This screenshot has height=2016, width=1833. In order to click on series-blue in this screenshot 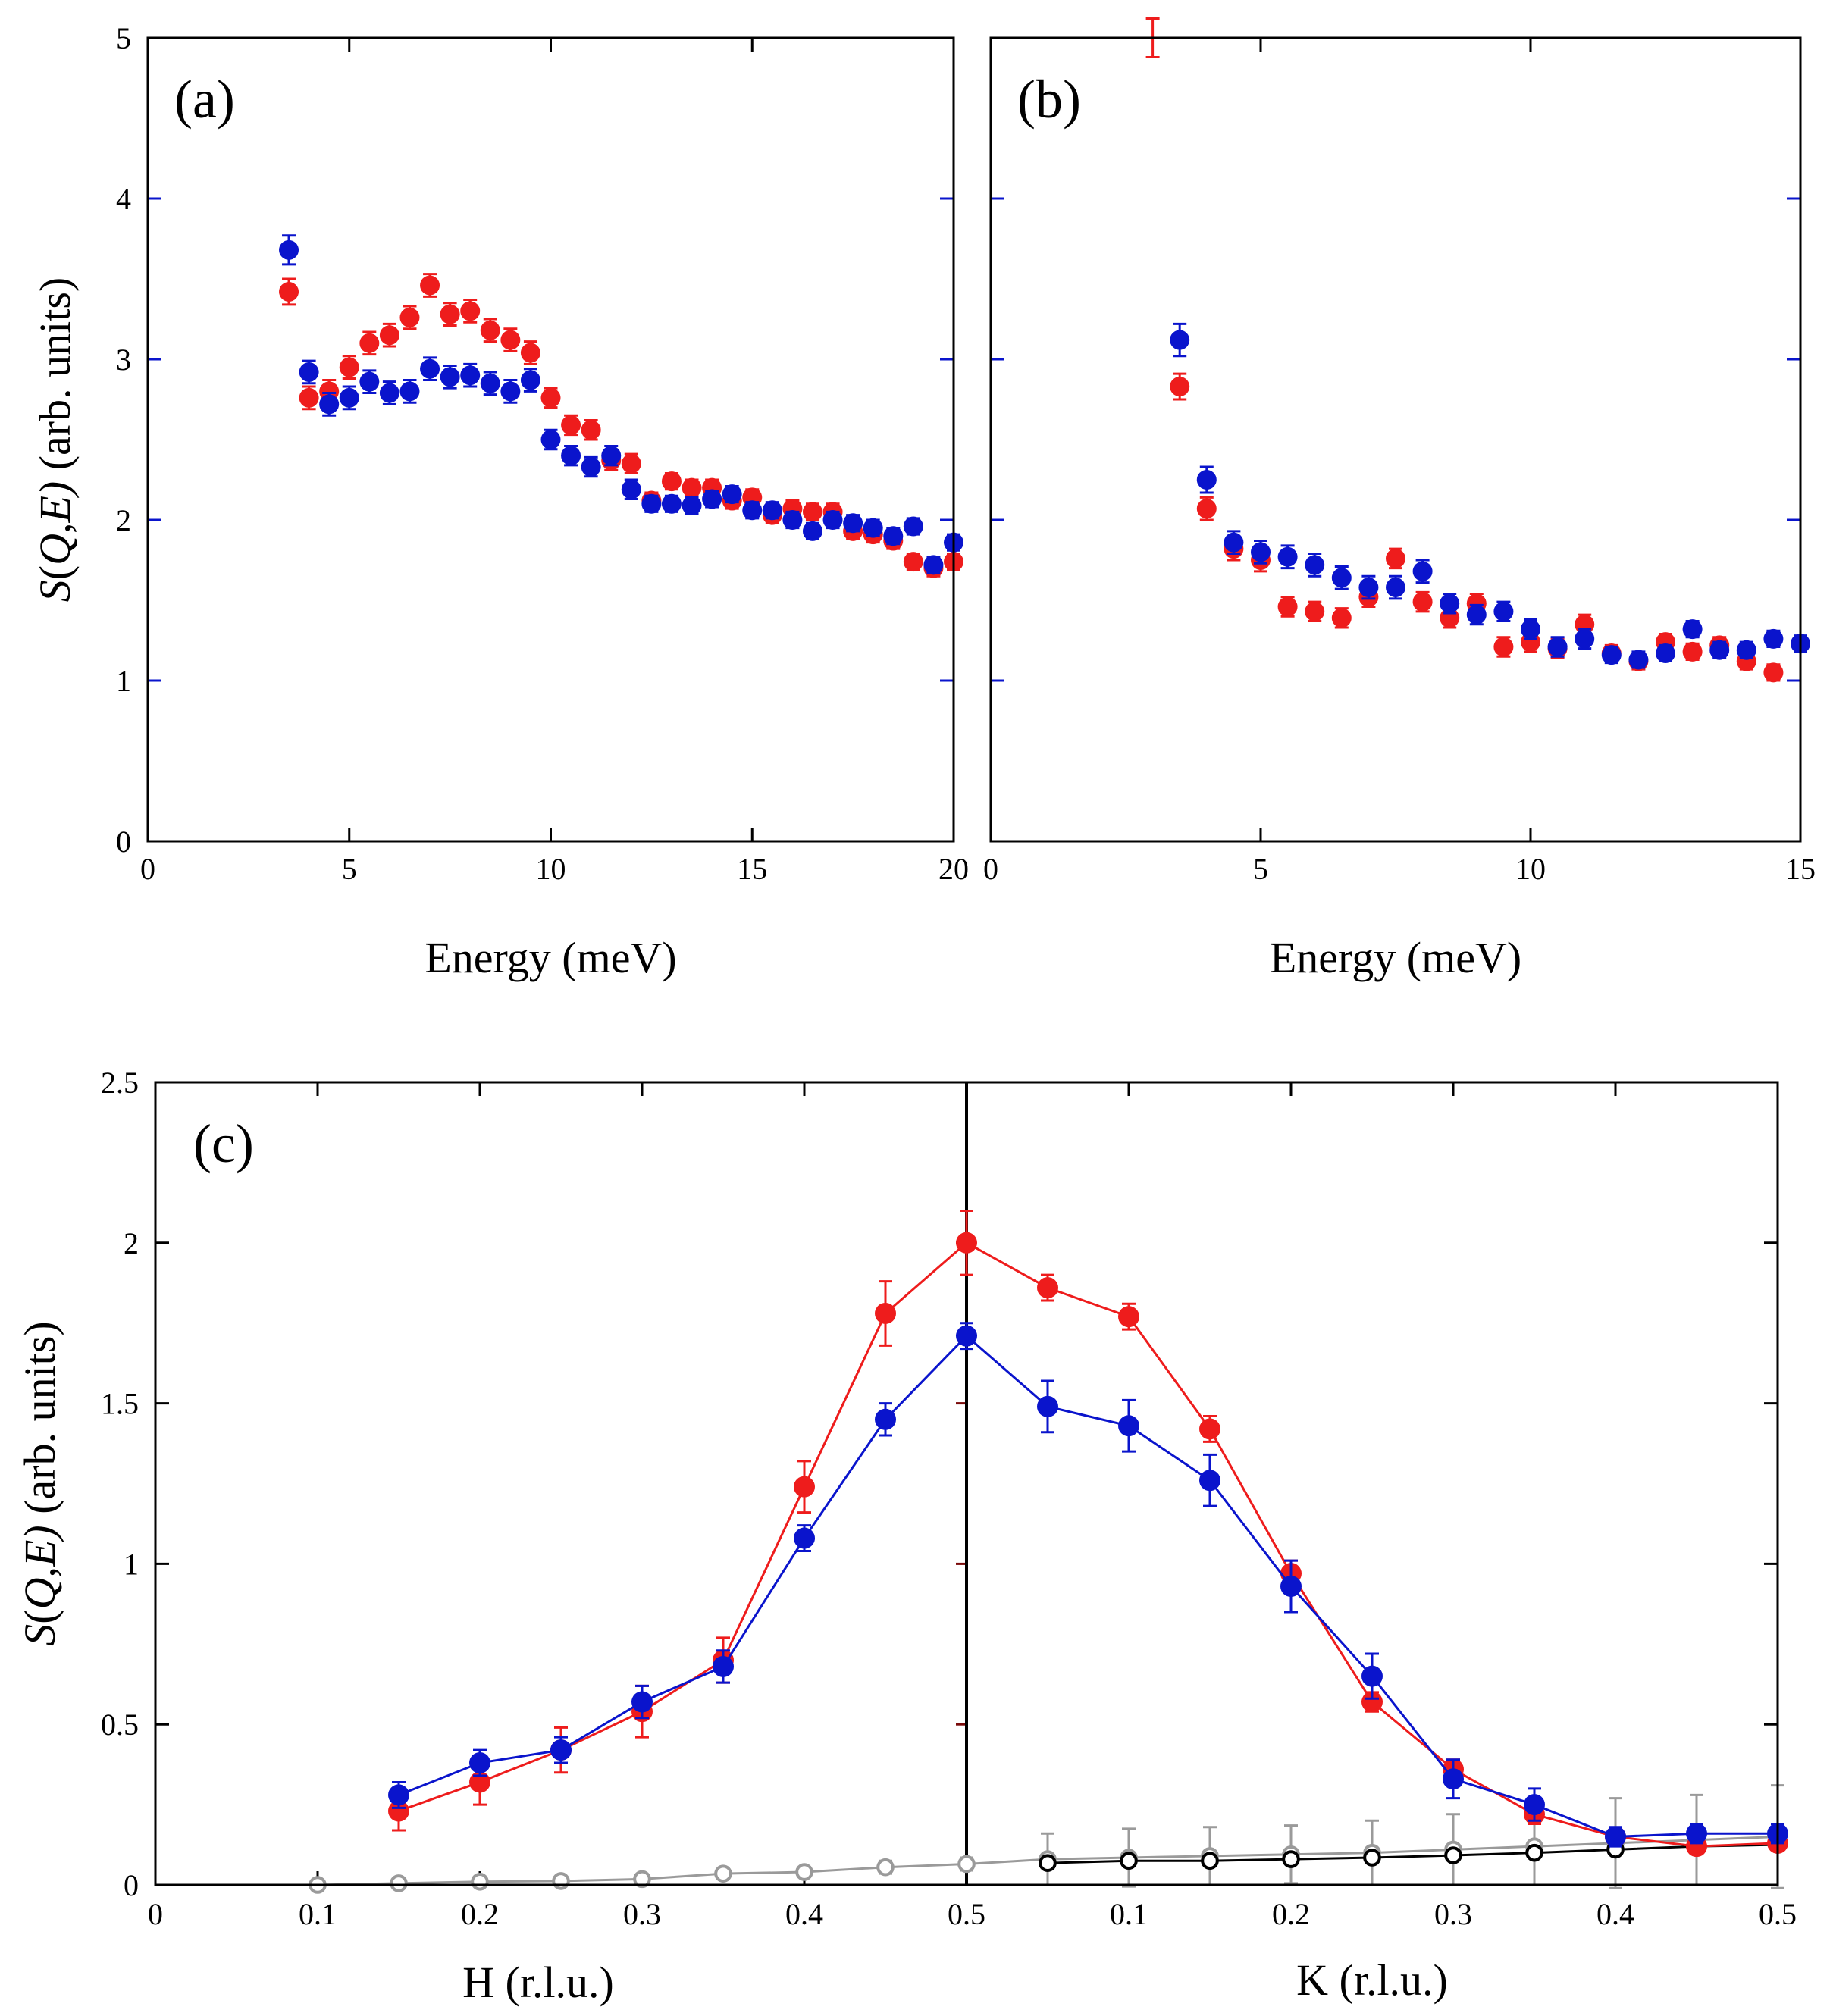, I will do `click(1490, 496)`.